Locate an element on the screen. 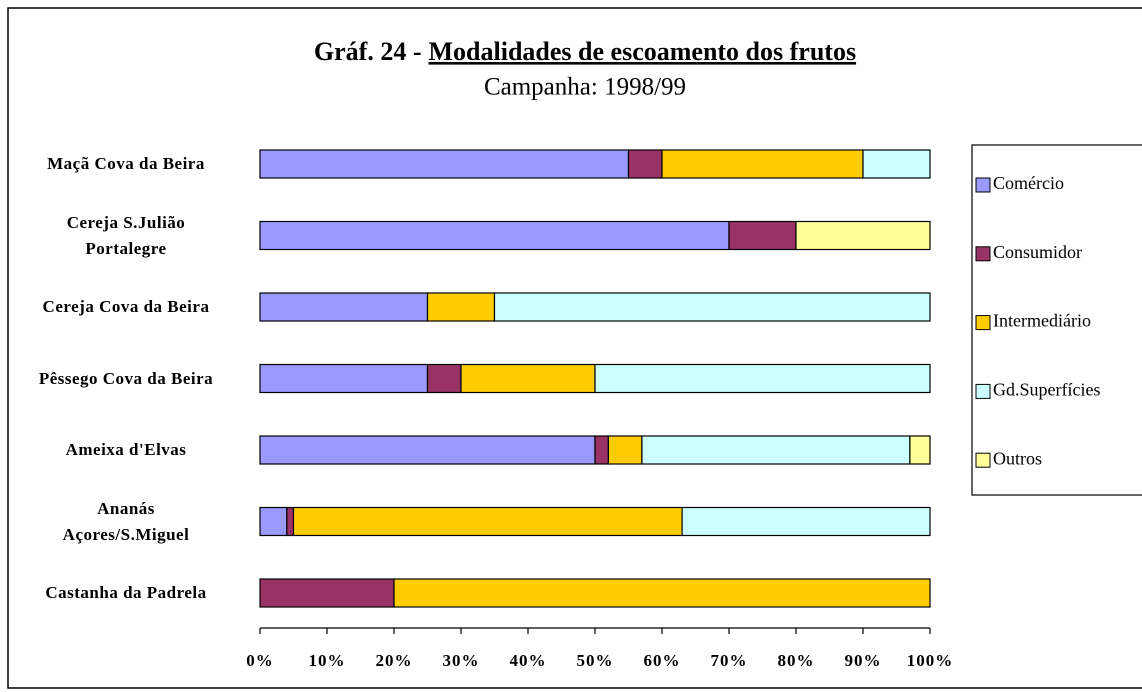  x-tick-label: 60% is located at coordinates (662, 660).